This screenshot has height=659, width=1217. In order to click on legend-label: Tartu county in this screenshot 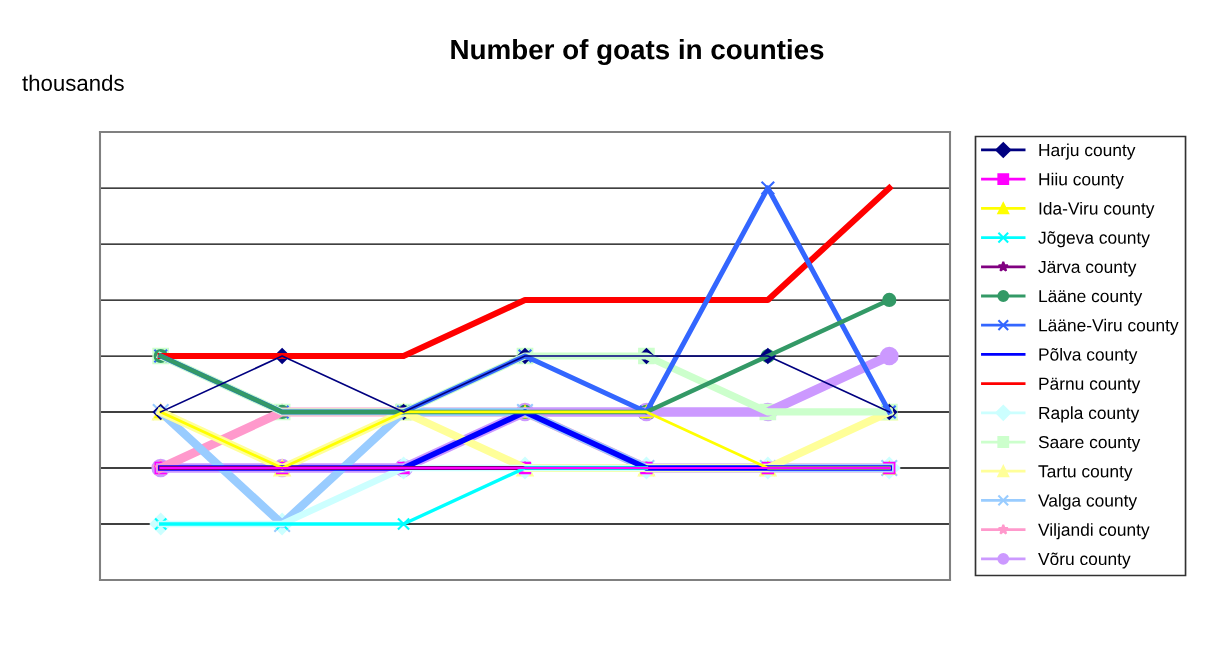, I will do `click(1085, 473)`.